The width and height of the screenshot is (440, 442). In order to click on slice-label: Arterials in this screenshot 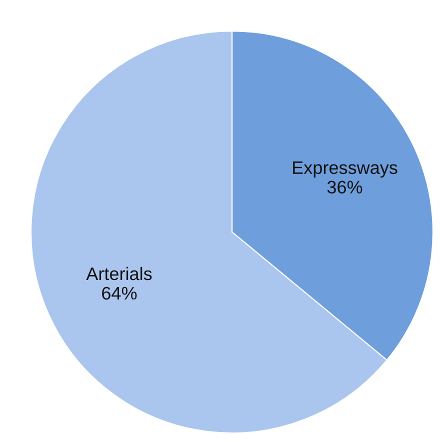, I will do `click(119, 273)`.